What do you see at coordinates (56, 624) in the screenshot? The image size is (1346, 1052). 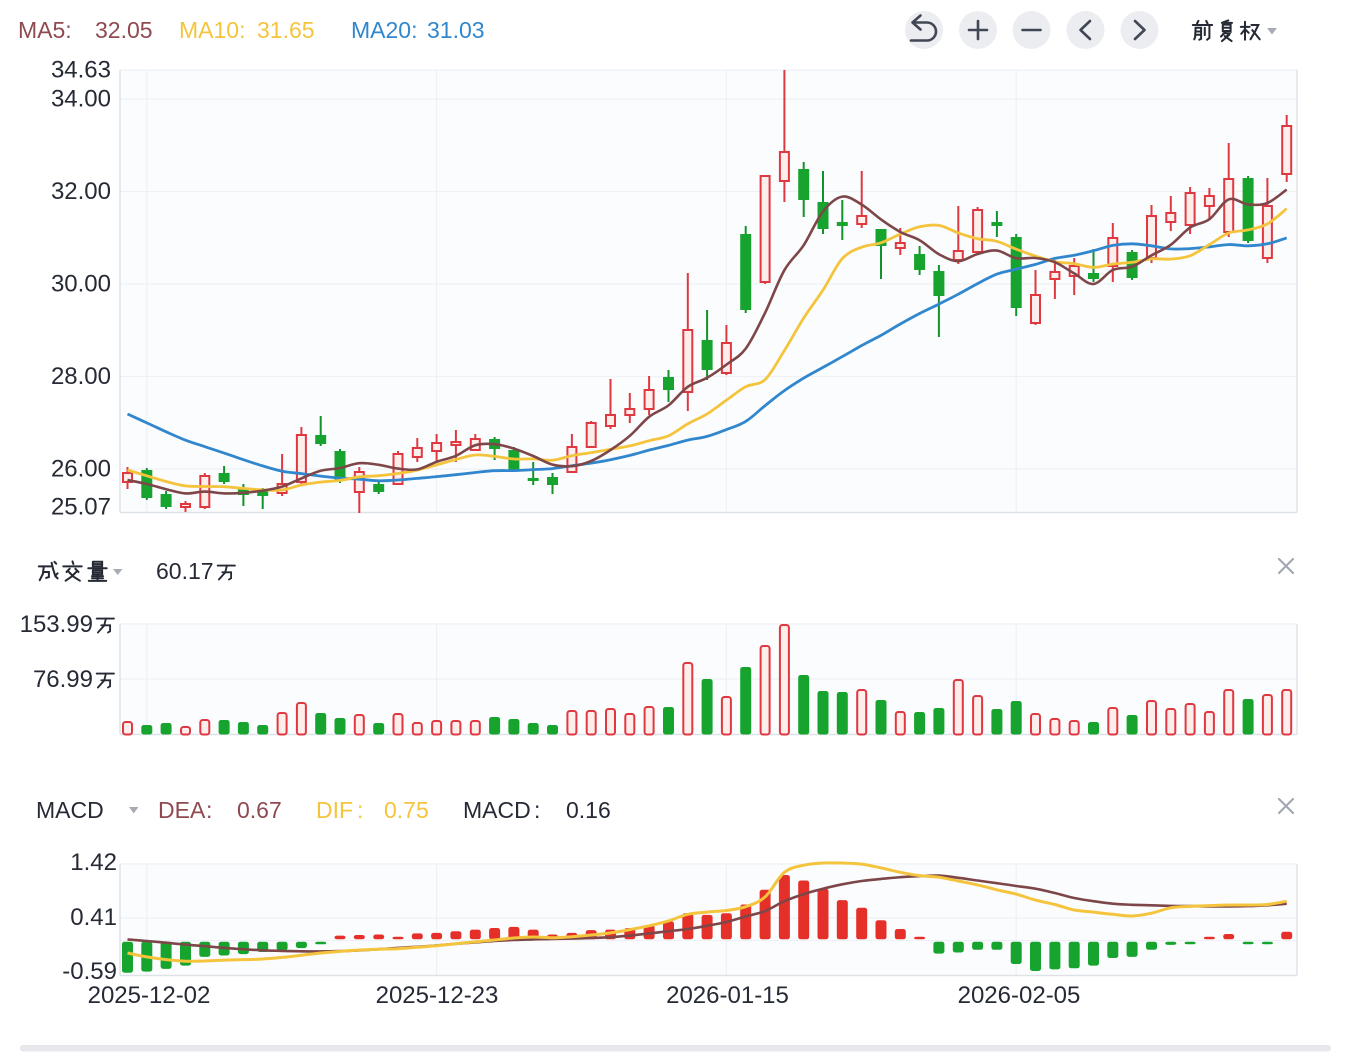 I see `svg-text: 153.99` at bounding box center [56, 624].